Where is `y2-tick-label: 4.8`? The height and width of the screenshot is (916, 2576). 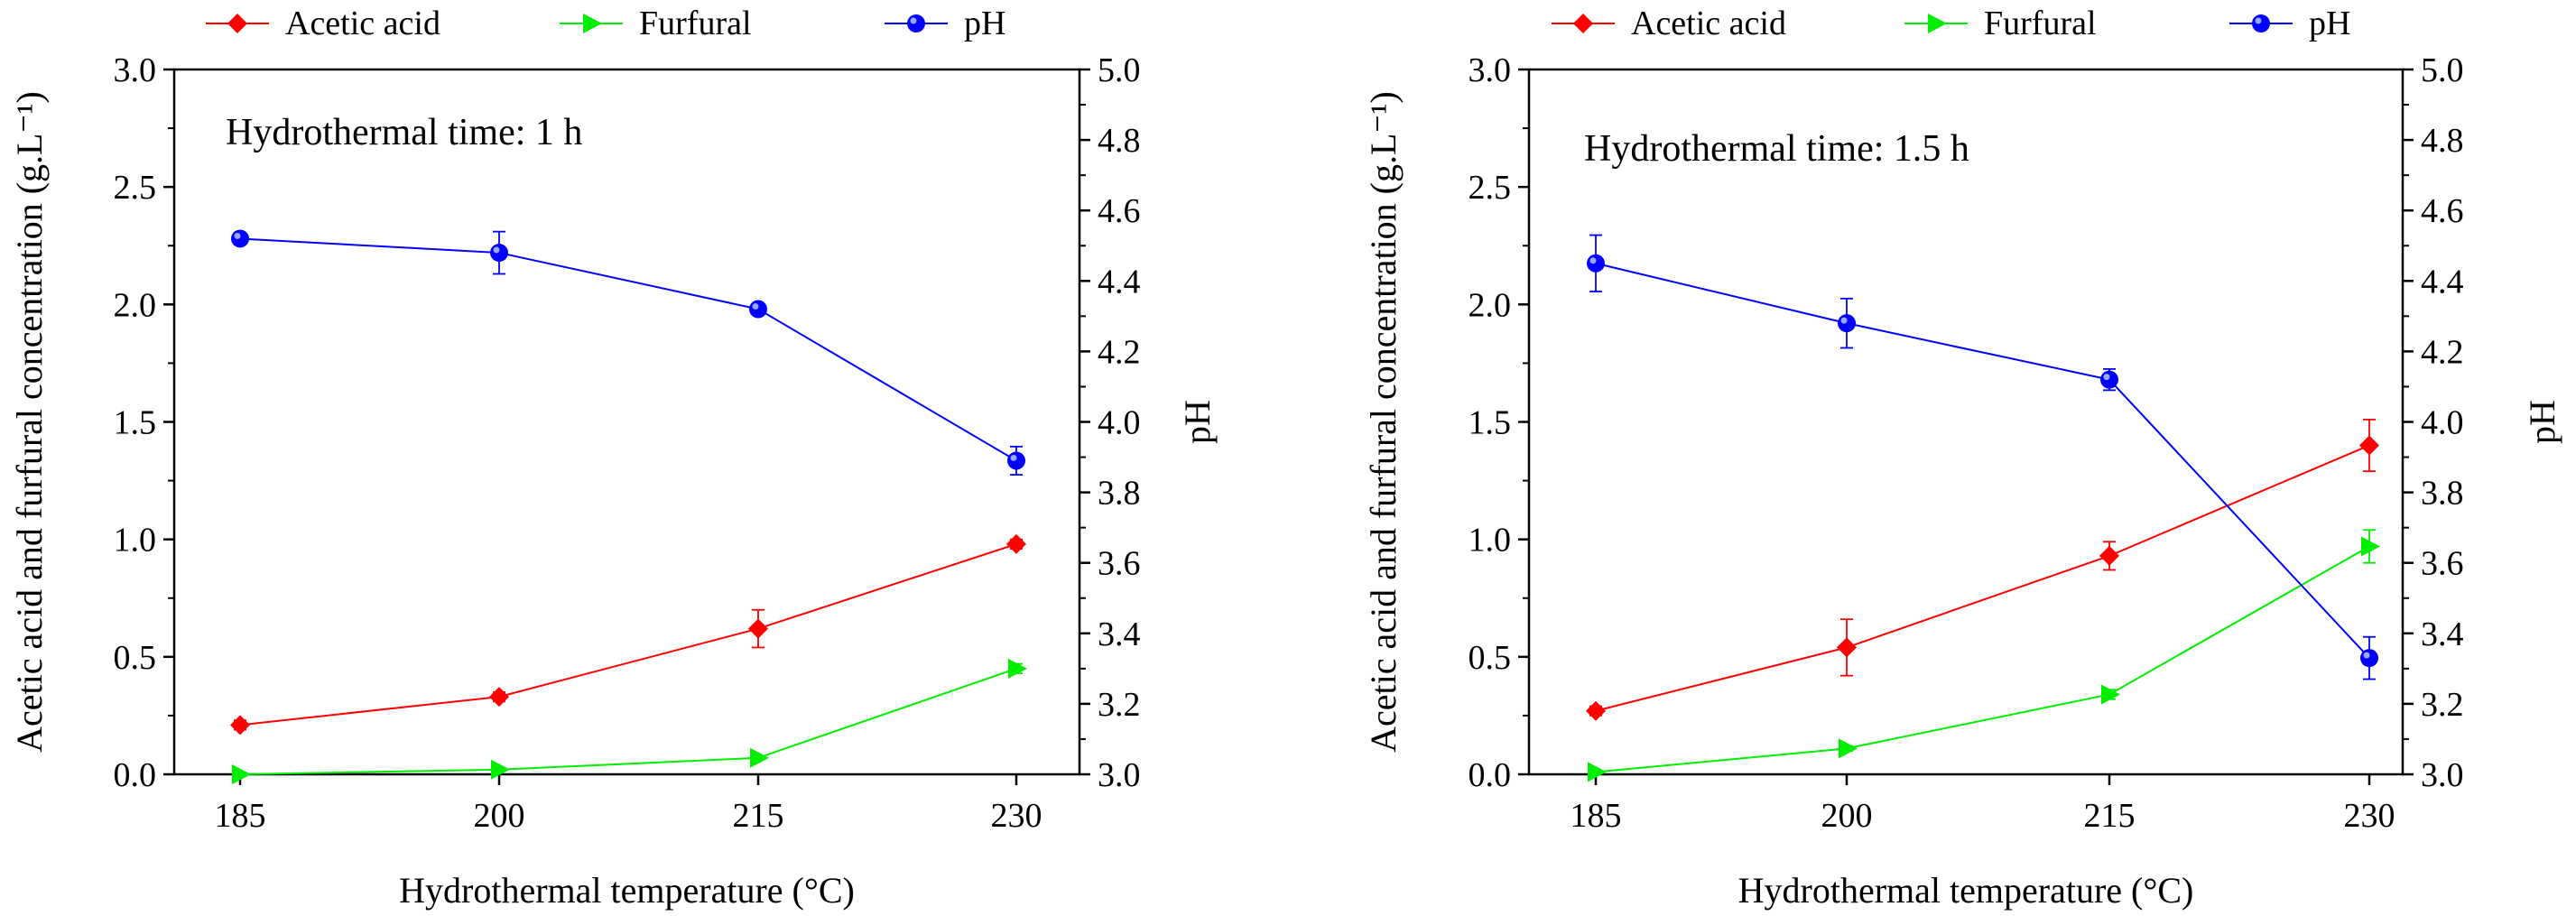
y2-tick-label: 4.8 is located at coordinates (1119, 141).